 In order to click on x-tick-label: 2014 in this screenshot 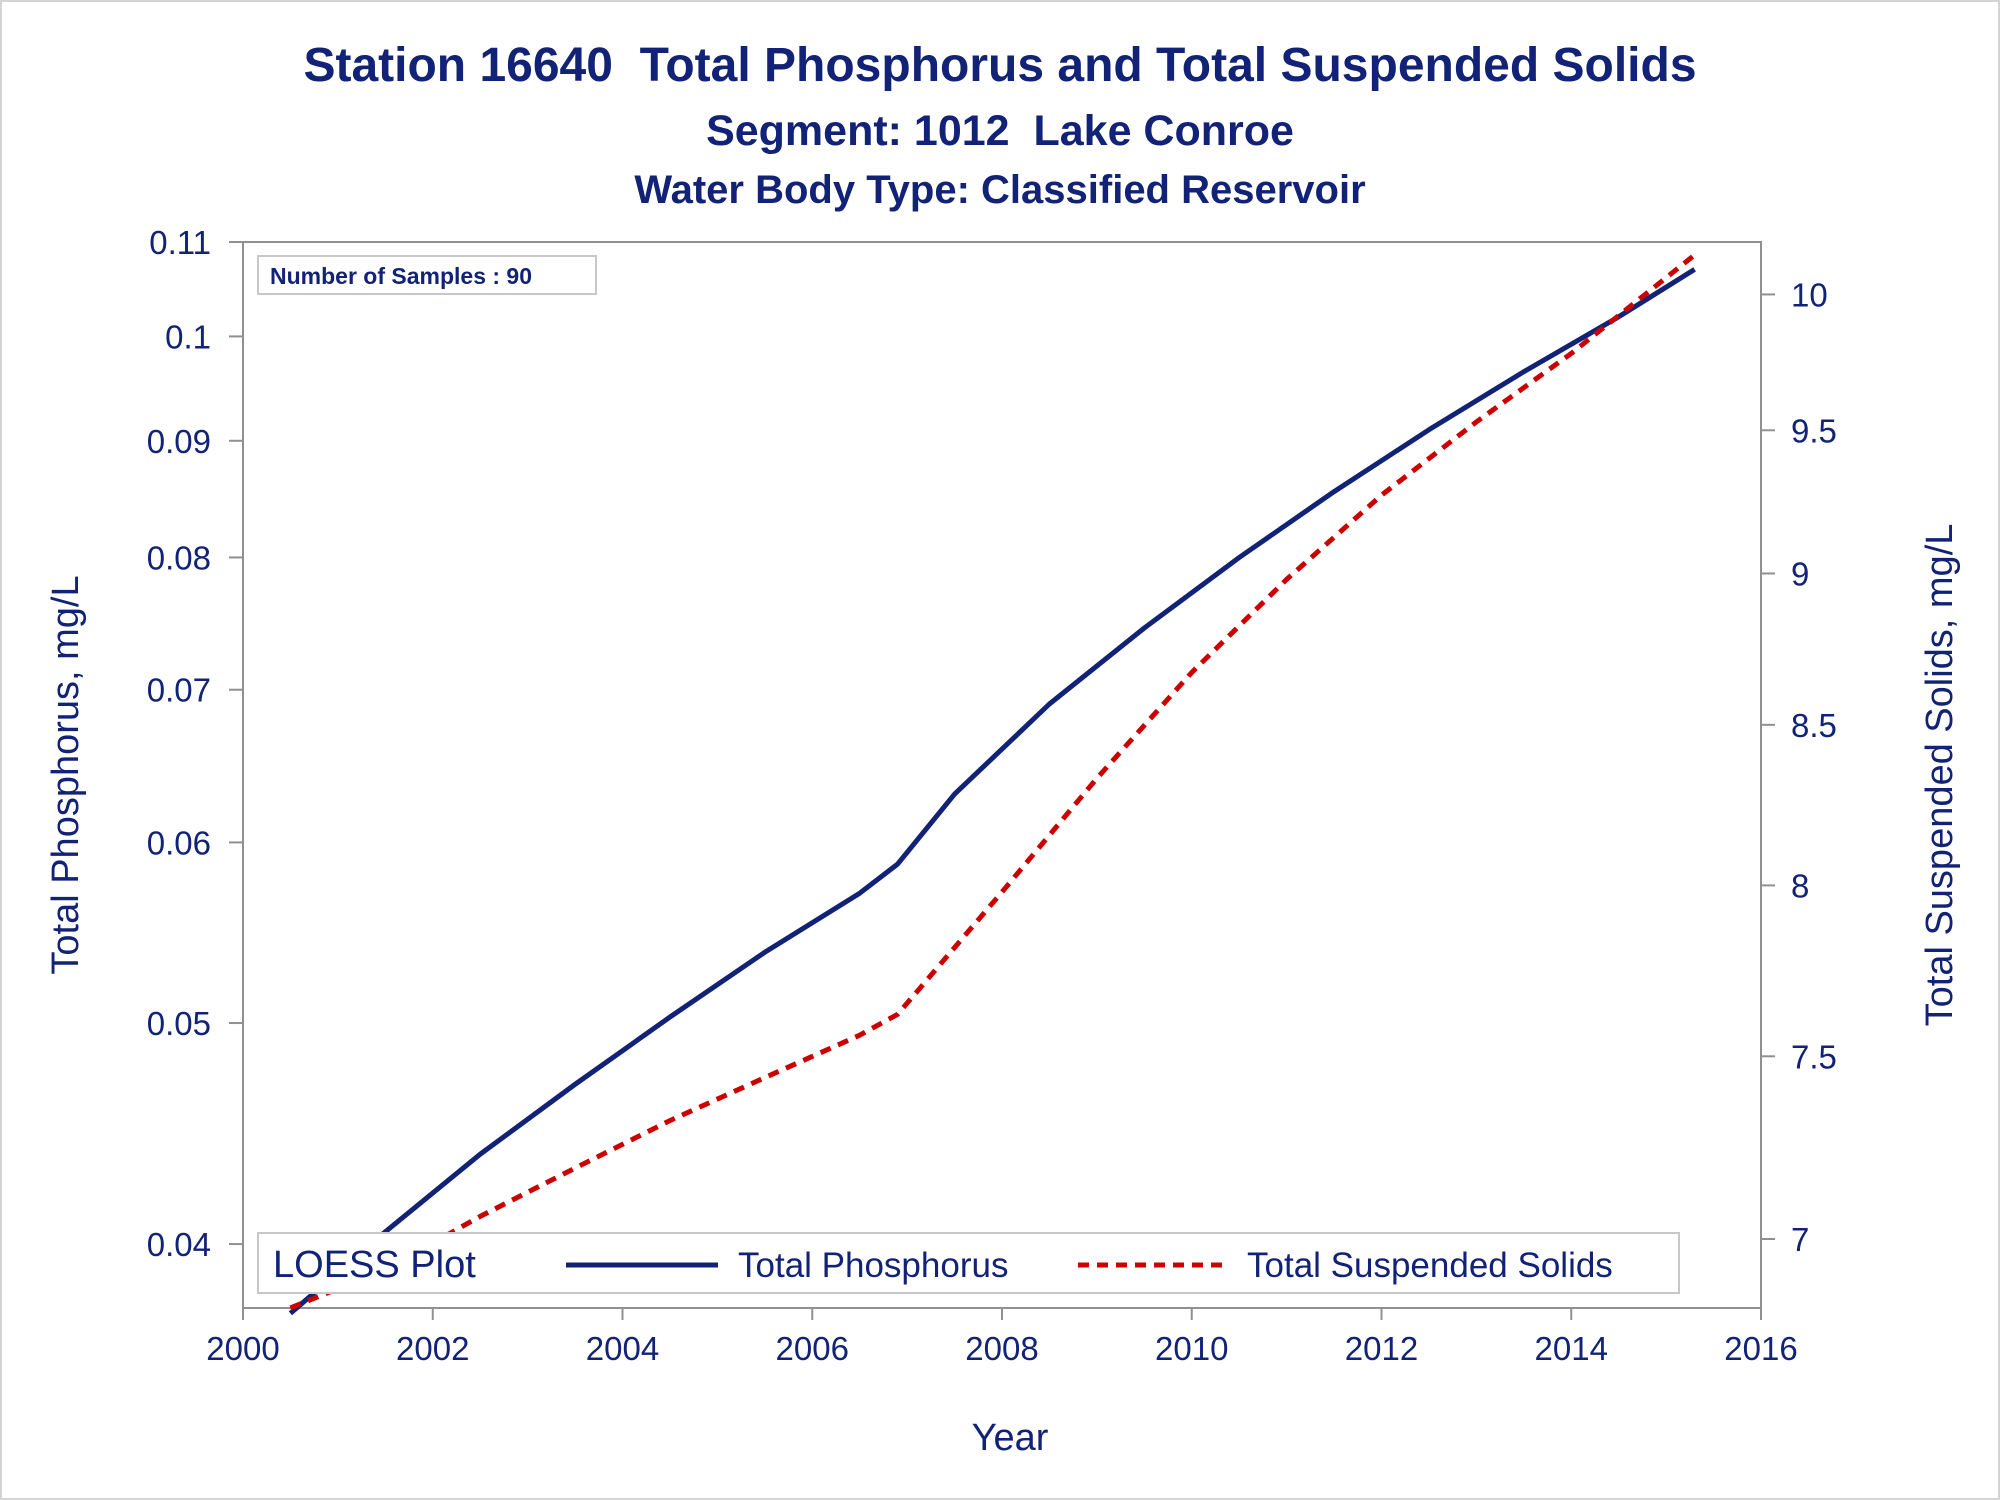, I will do `click(1571, 1348)`.